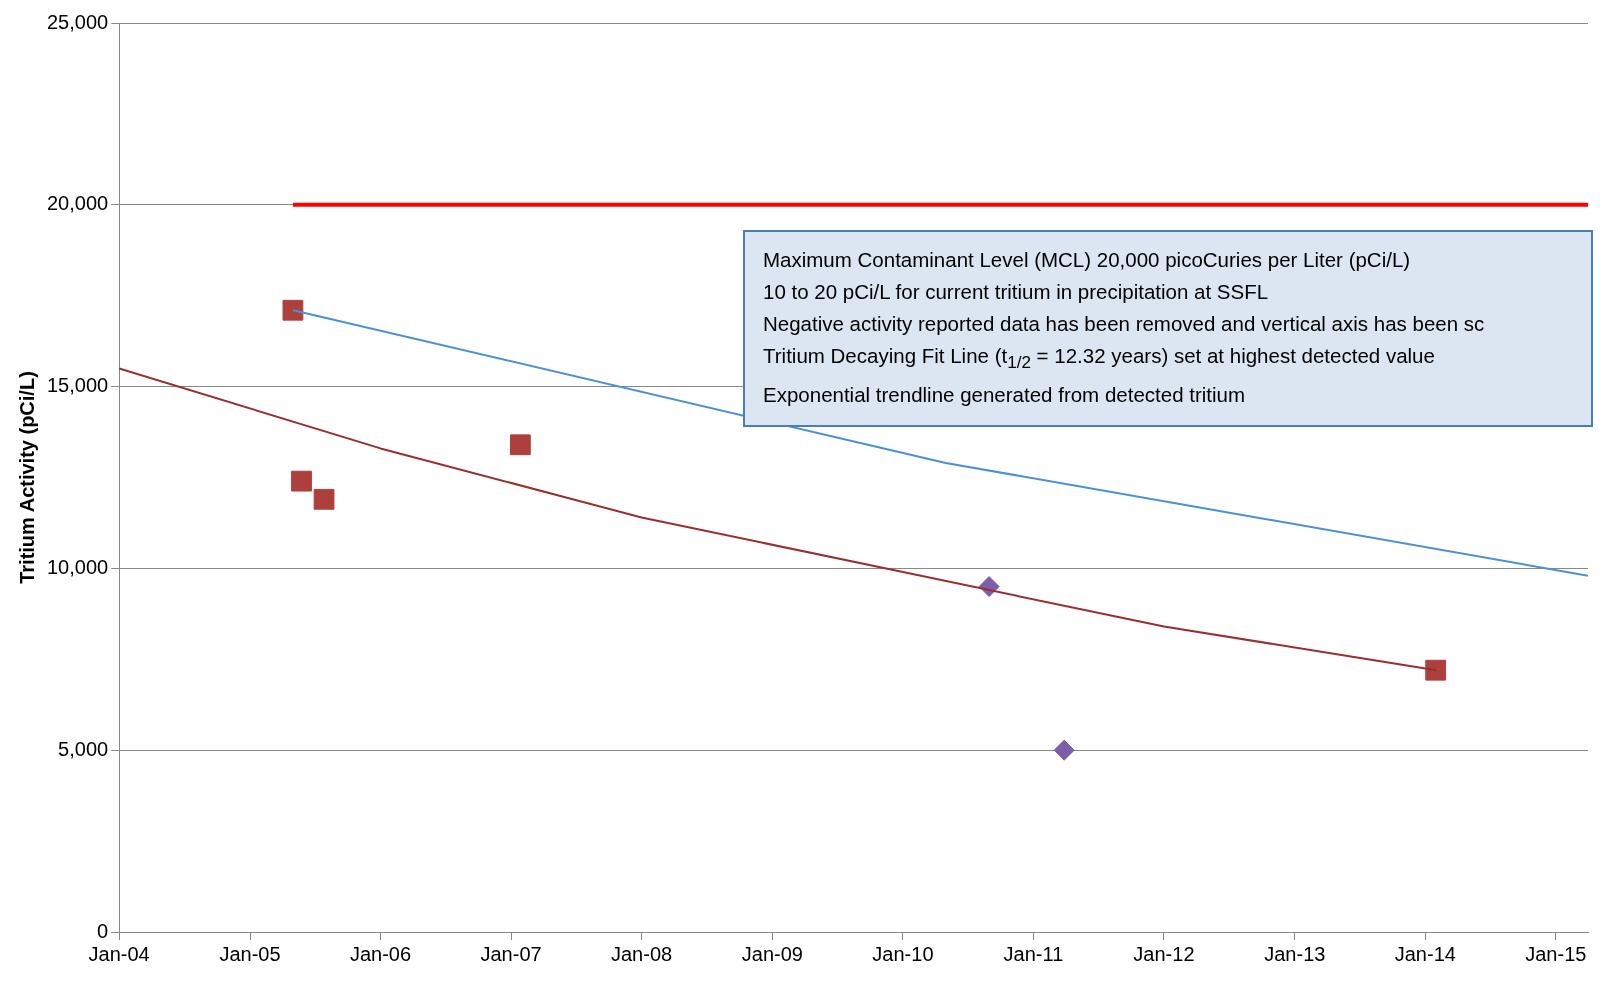 The image size is (1611, 984). I want to click on y-axis-title: Tritium Activity (pCi/L), so click(26, 477).